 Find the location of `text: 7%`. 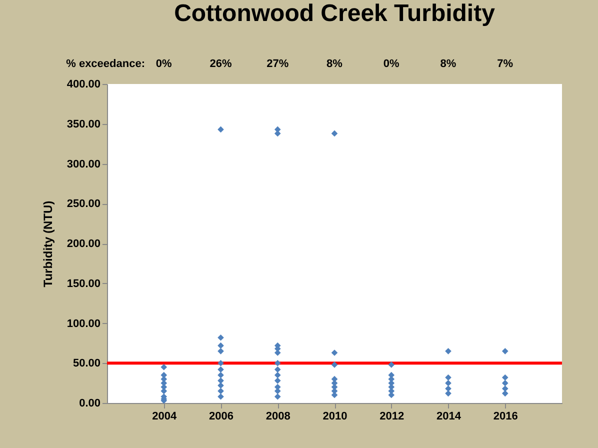

text: 7% is located at coordinates (505, 64).